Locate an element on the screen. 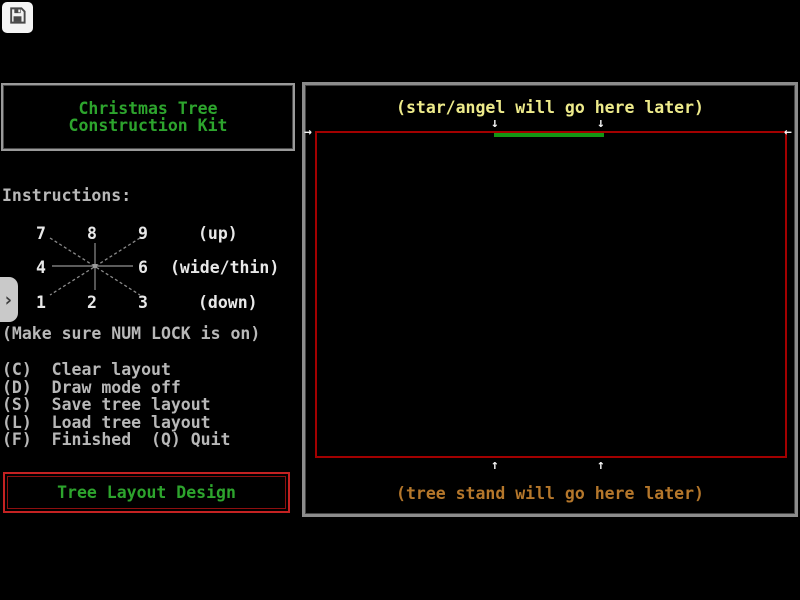 The image size is (800, 600). chevron-right-icon: › is located at coordinates (8, 299).